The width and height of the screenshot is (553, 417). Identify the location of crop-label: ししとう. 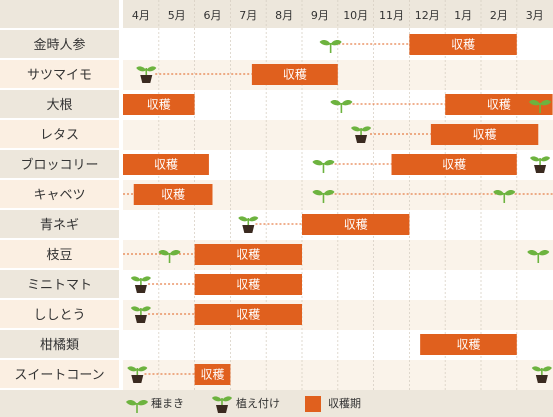
(59, 315).